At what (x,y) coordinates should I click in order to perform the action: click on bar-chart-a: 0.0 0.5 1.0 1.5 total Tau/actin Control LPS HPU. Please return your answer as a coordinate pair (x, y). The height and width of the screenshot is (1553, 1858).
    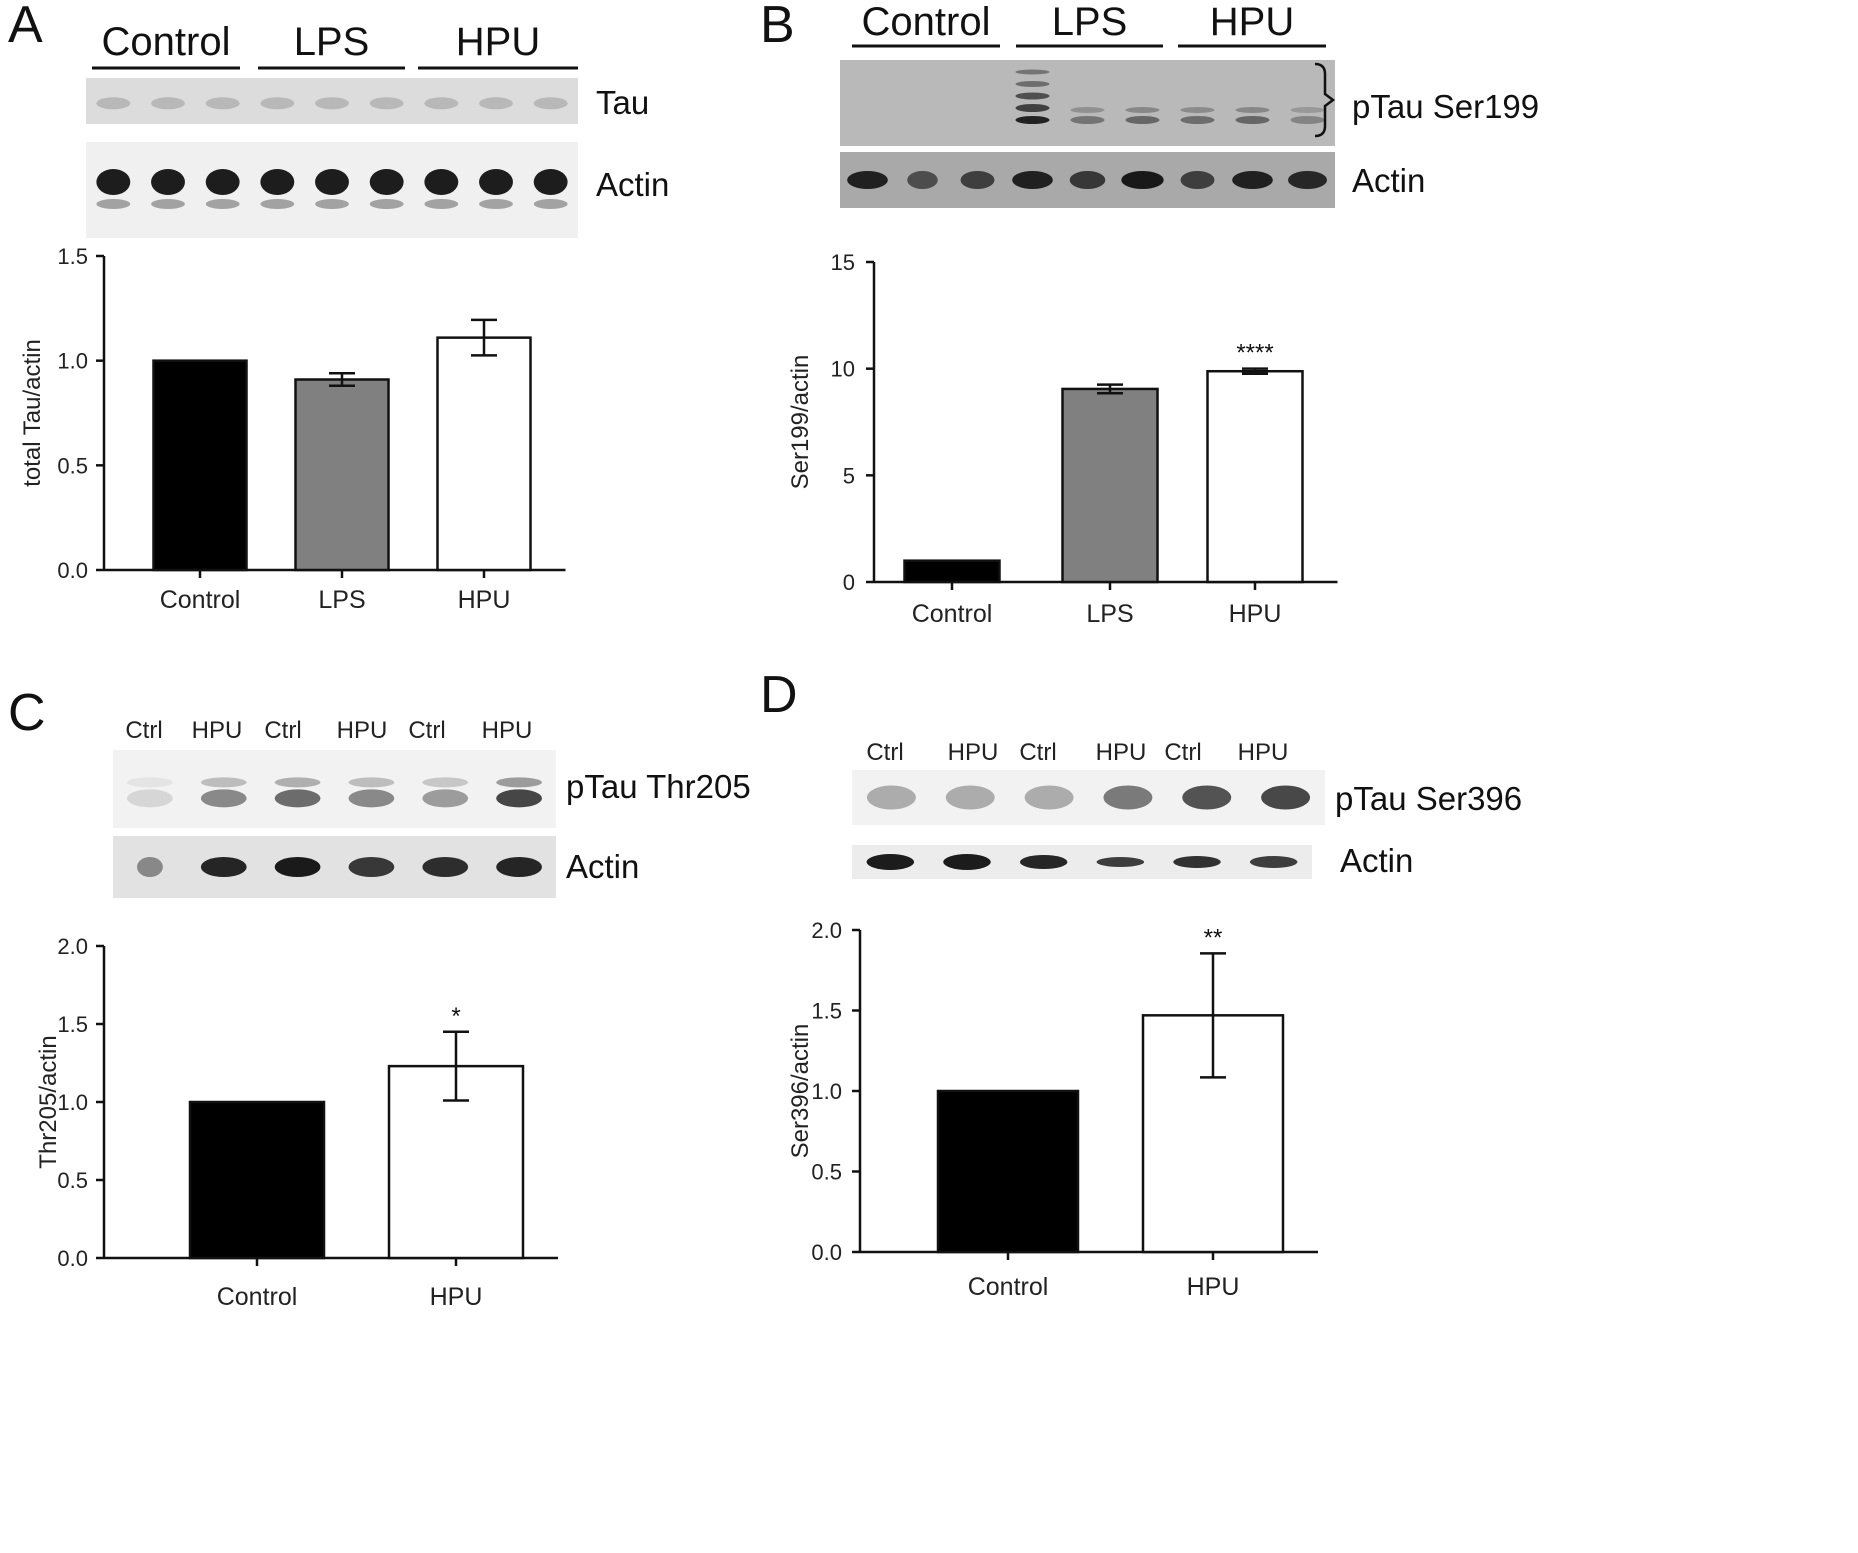
    Looking at the image, I should click on (292, 429).